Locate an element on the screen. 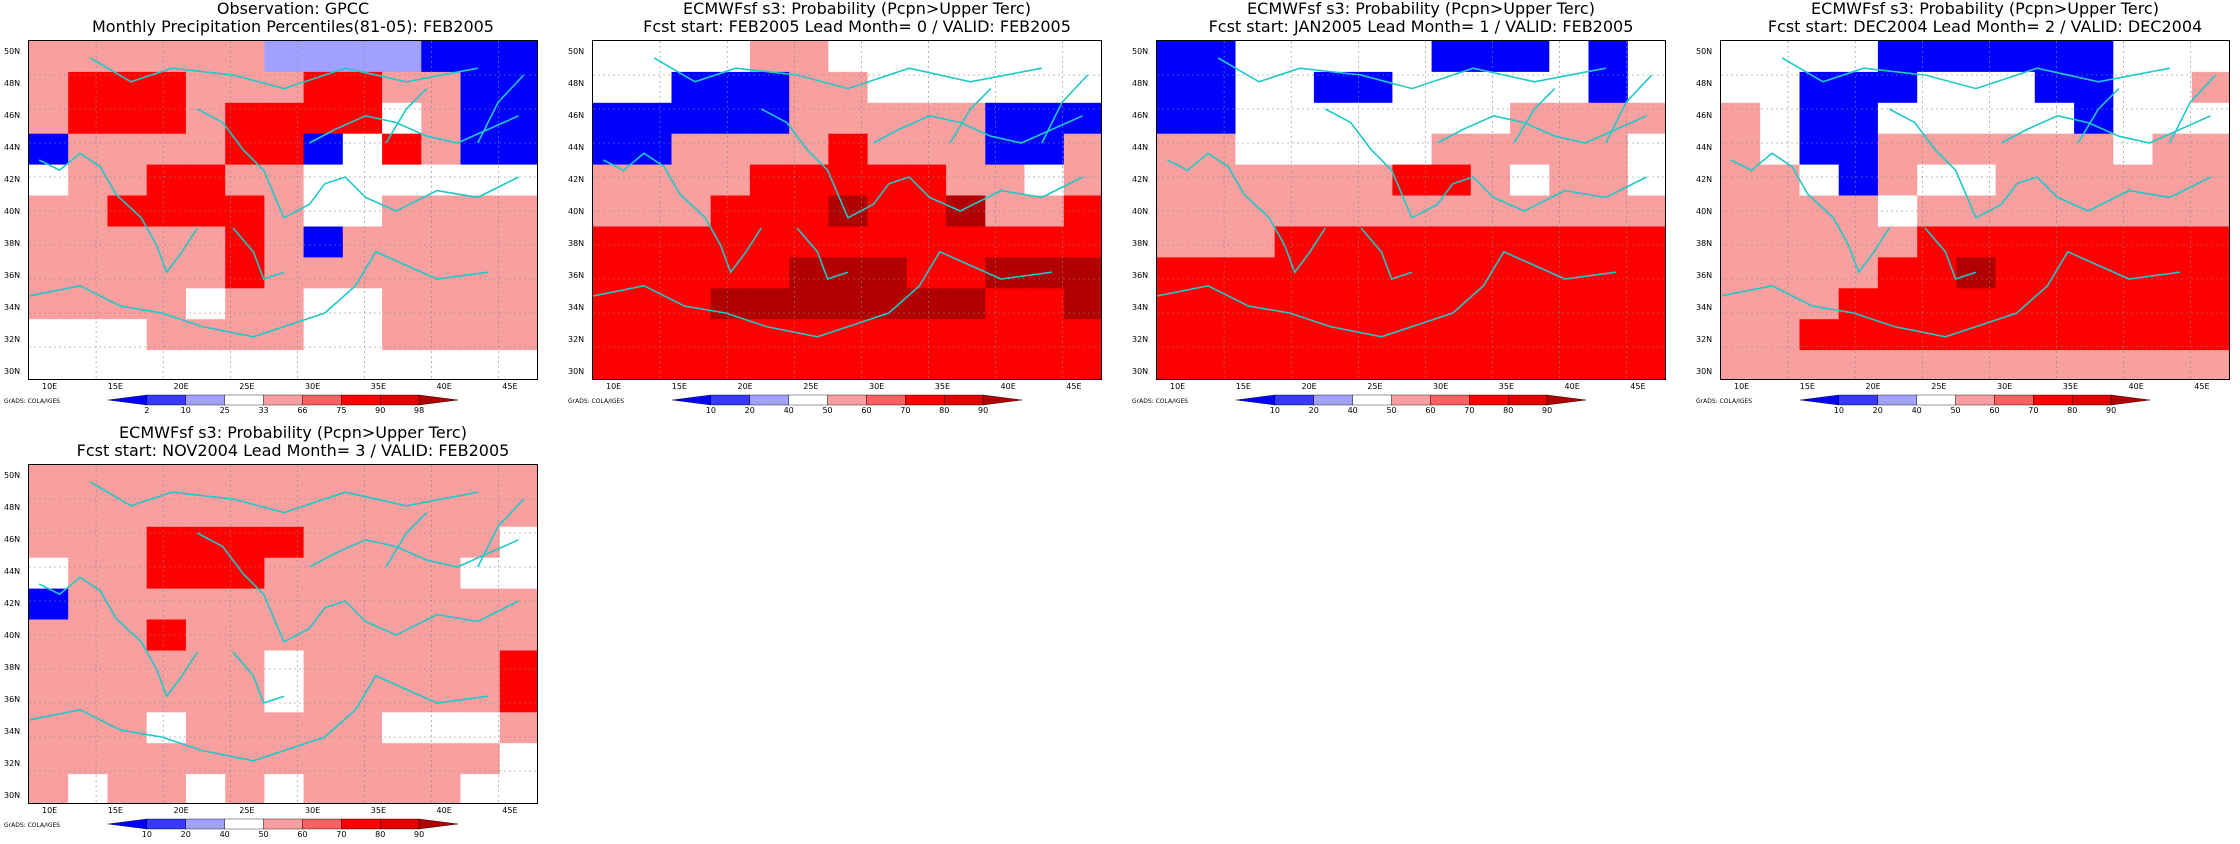 The height and width of the screenshot is (844, 2240). lon-tick-label: 40E is located at coordinates (444, 386).